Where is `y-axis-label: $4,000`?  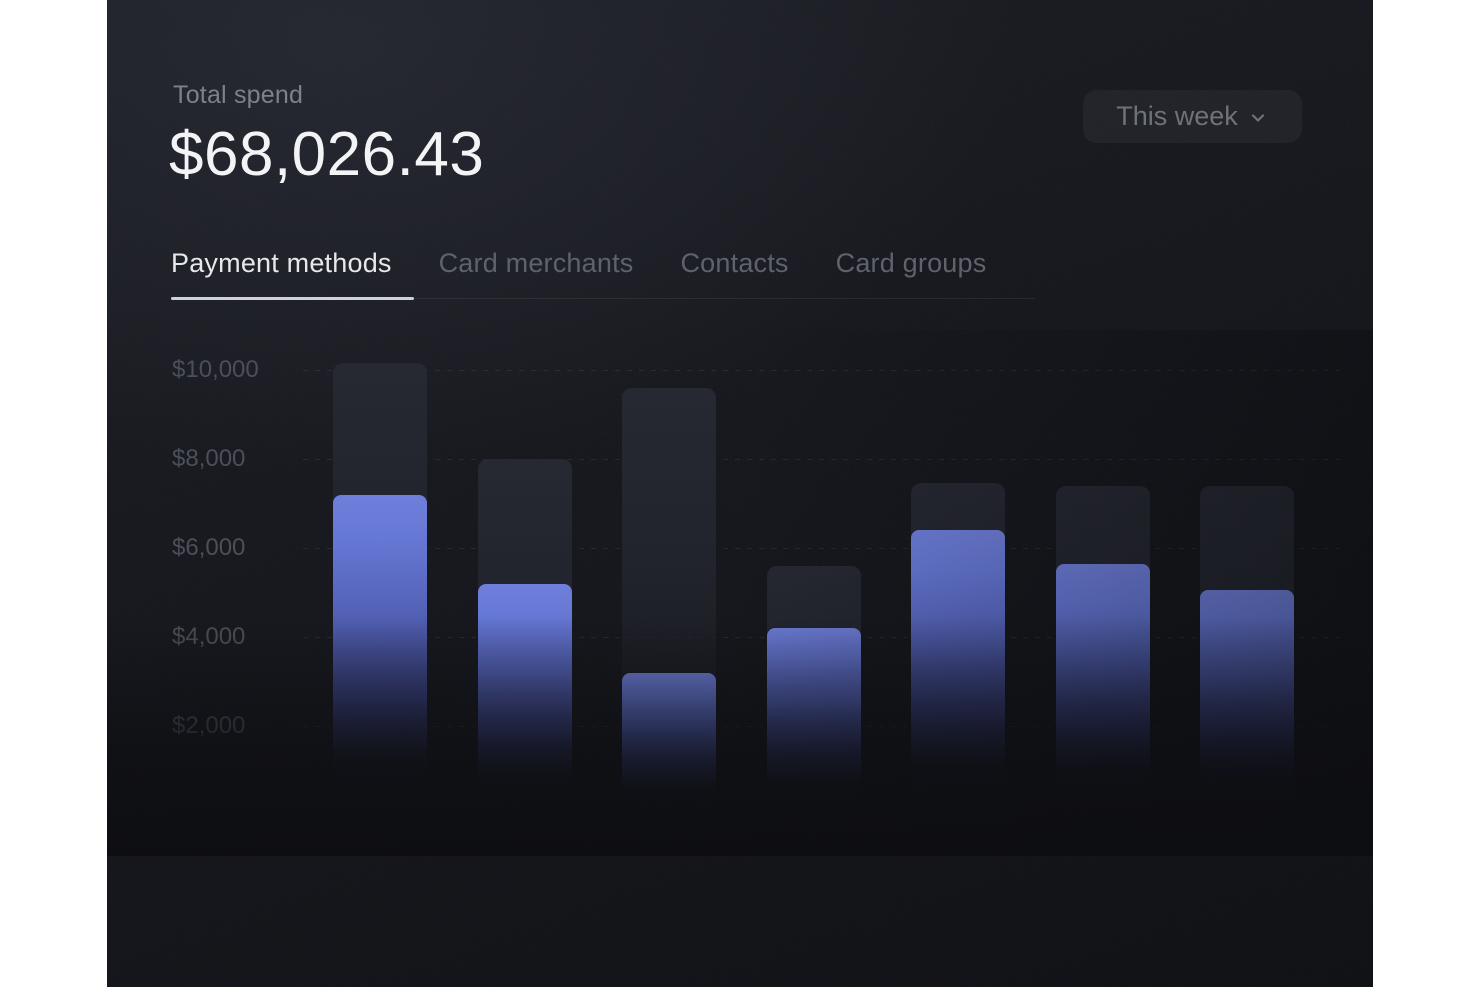
y-axis-label: $4,000 is located at coordinates (209, 636).